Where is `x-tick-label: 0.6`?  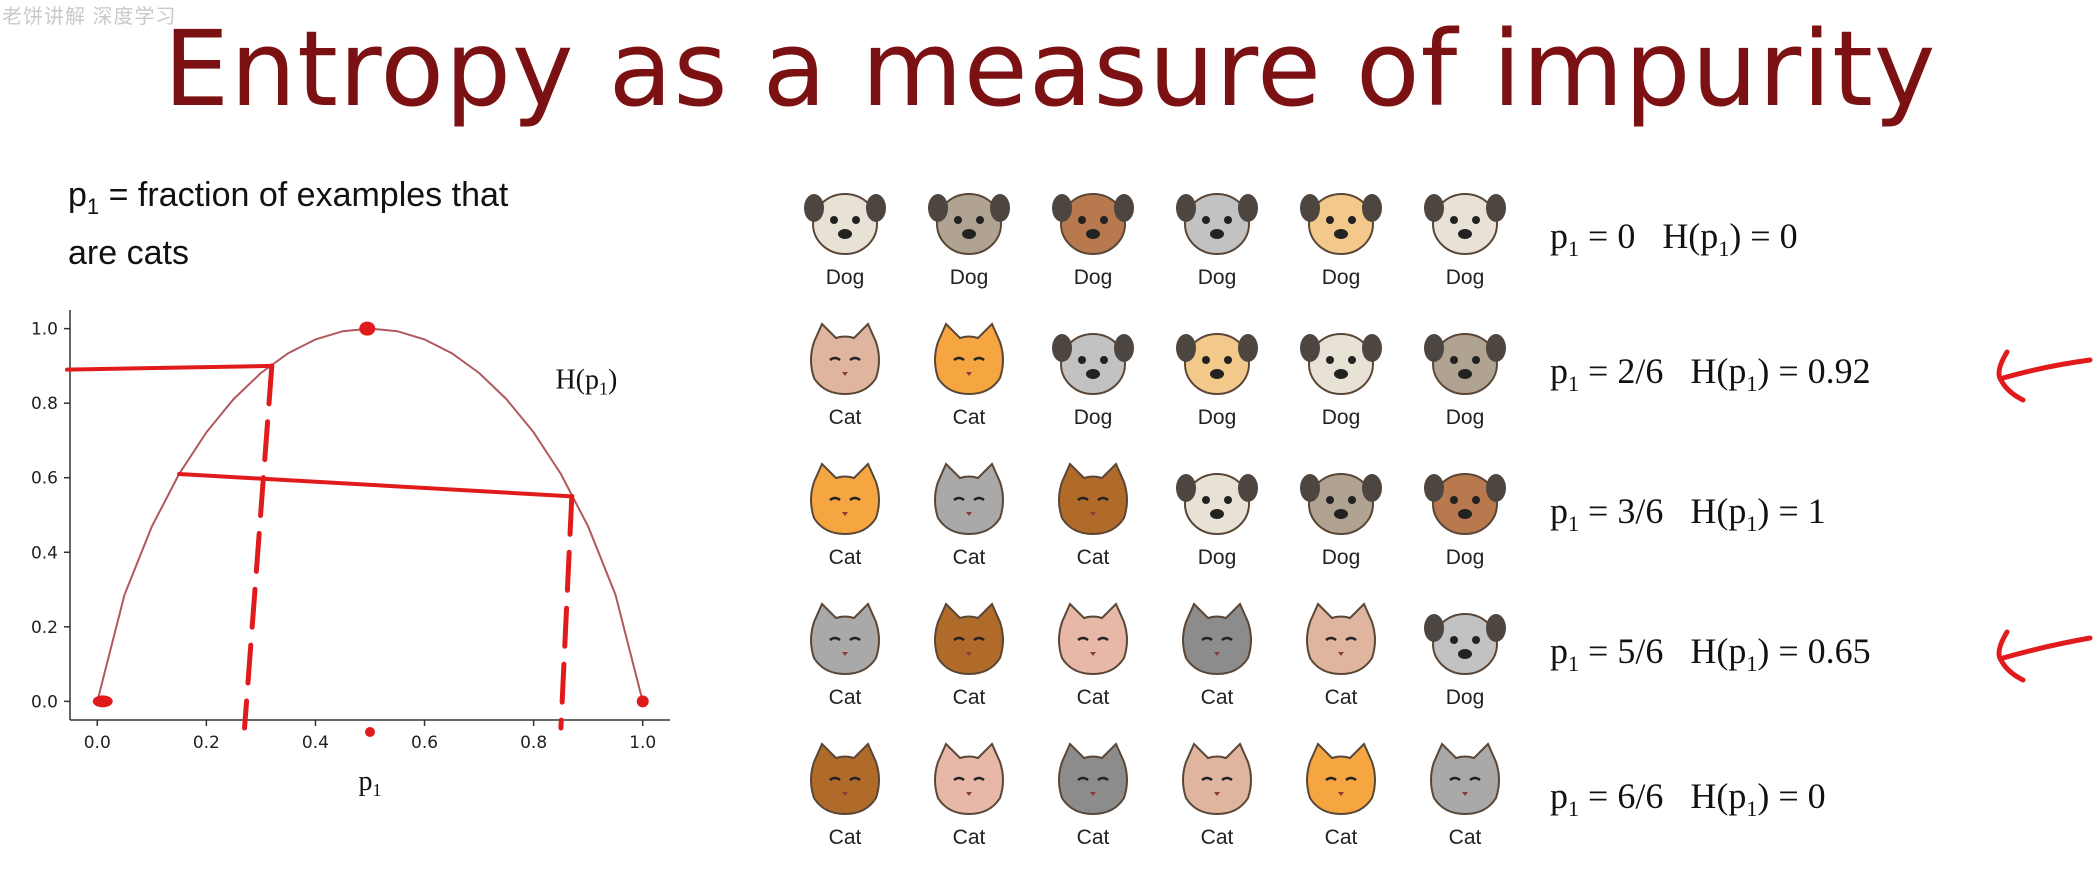
x-tick-label: 0.6 is located at coordinates (424, 743).